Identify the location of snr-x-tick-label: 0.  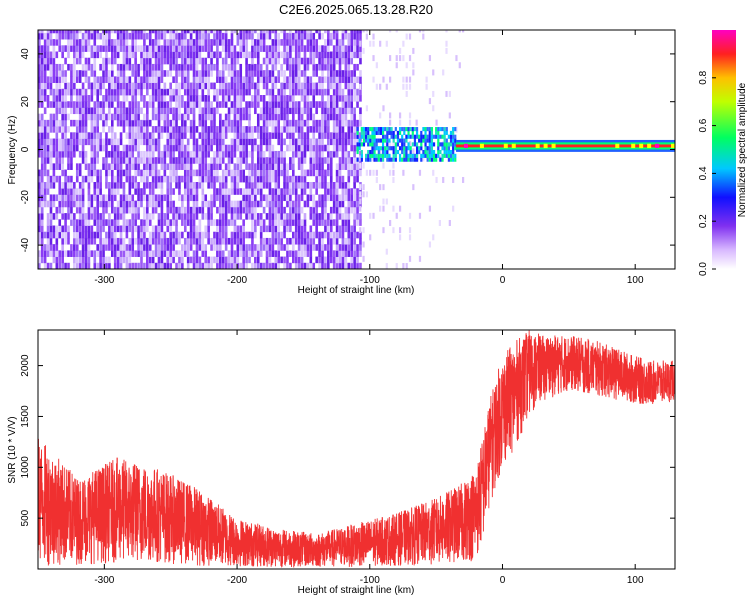
(503, 580).